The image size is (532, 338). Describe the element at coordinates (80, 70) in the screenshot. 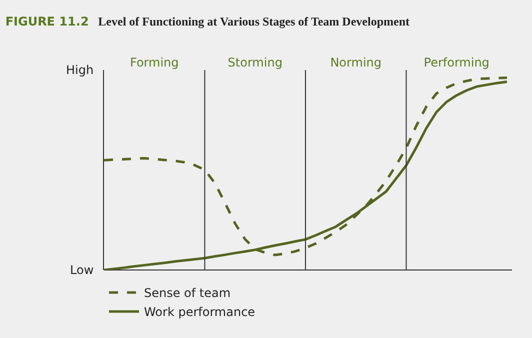

I see `text: High` at that location.